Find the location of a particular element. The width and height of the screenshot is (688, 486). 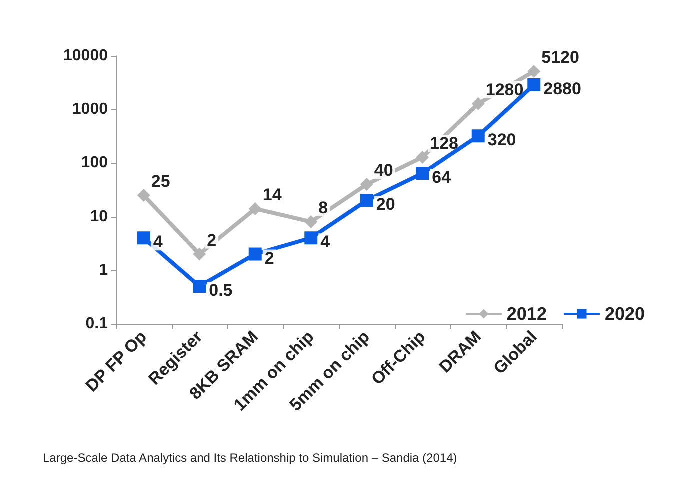

y-tick-label: 10000 is located at coordinates (86, 56).